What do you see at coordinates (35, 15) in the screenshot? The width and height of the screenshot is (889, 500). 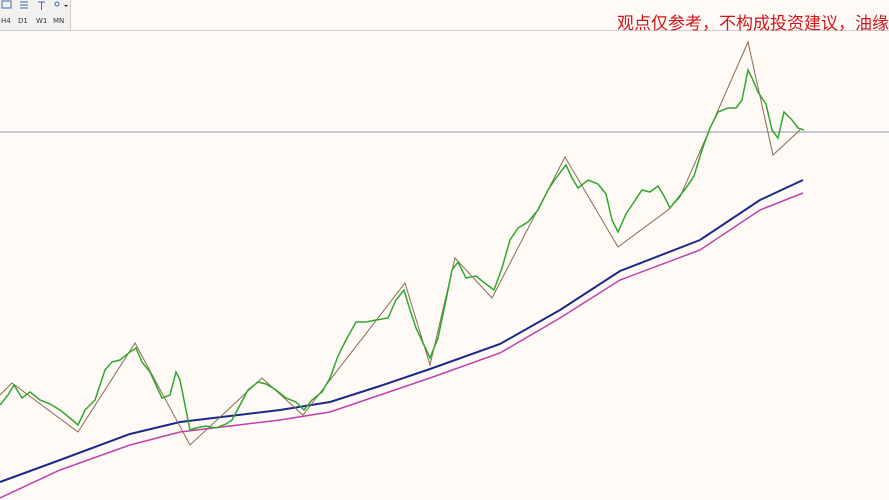 I see `toolbar: H4 D1 W1 MN` at bounding box center [35, 15].